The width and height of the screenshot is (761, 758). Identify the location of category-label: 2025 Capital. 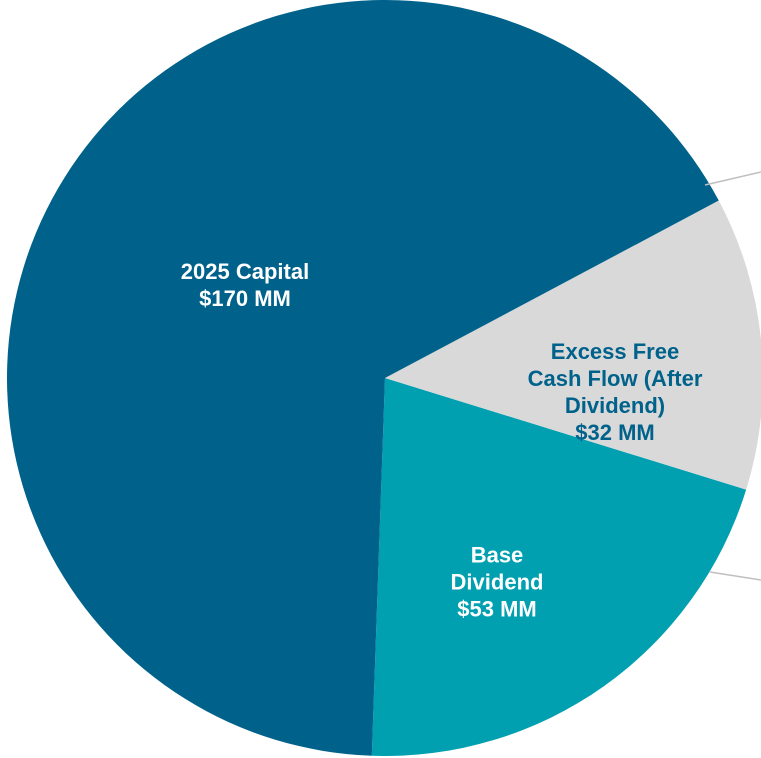
(245, 271).